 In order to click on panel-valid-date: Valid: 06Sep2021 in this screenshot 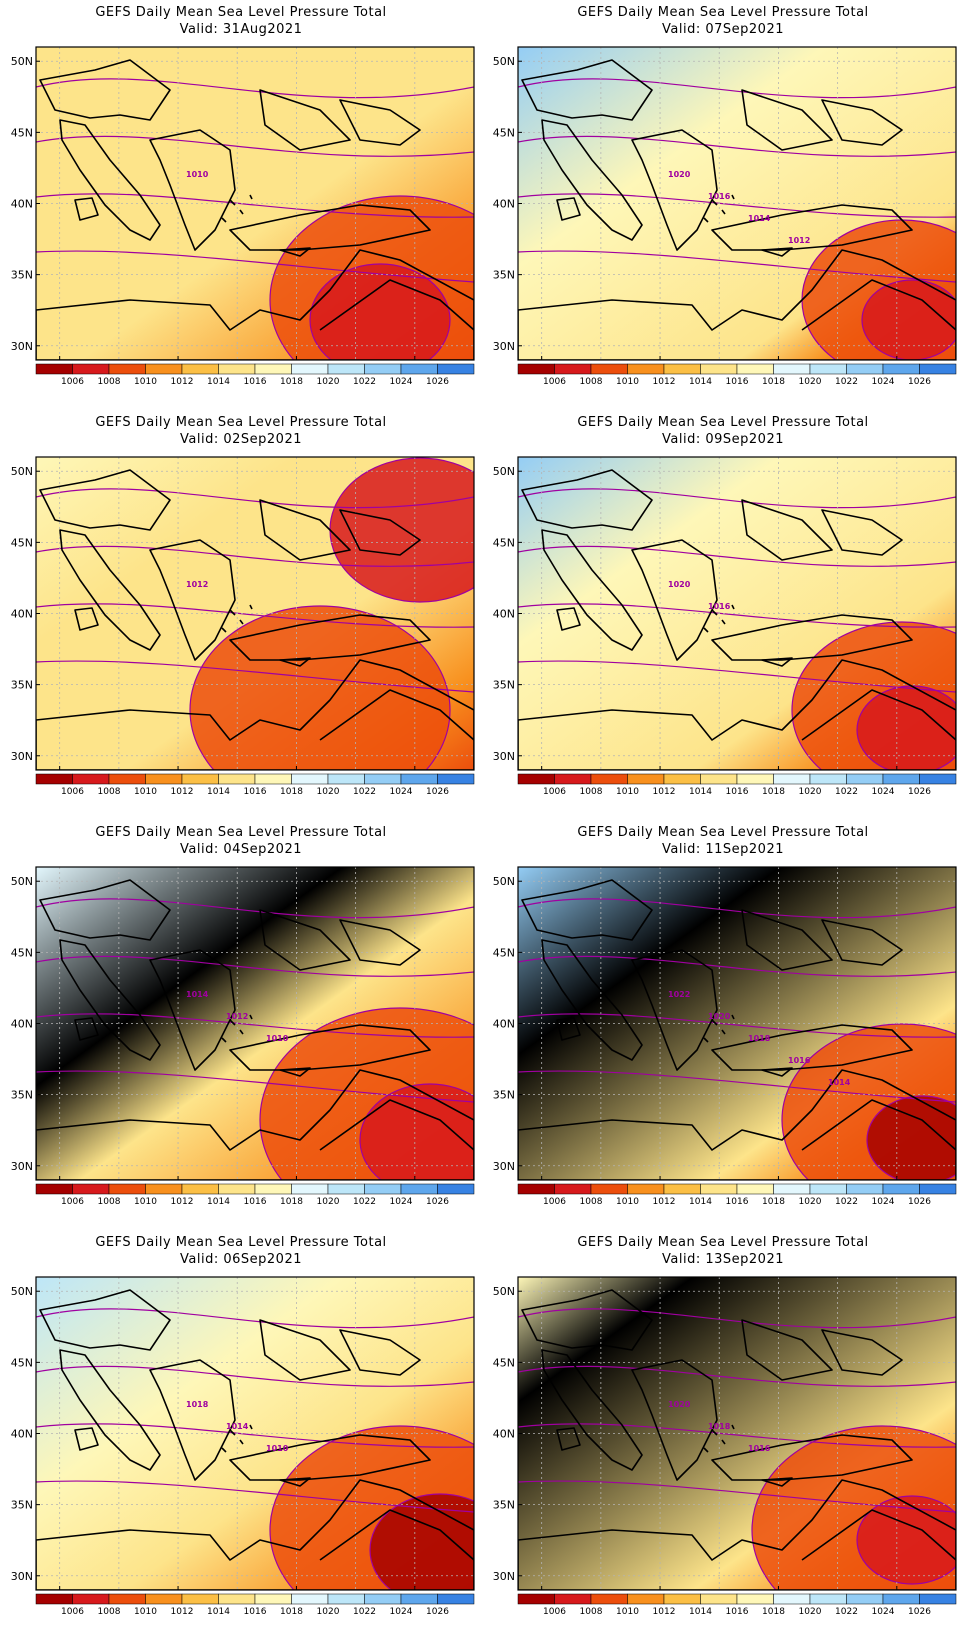, I will do `click(241, 1259)`.